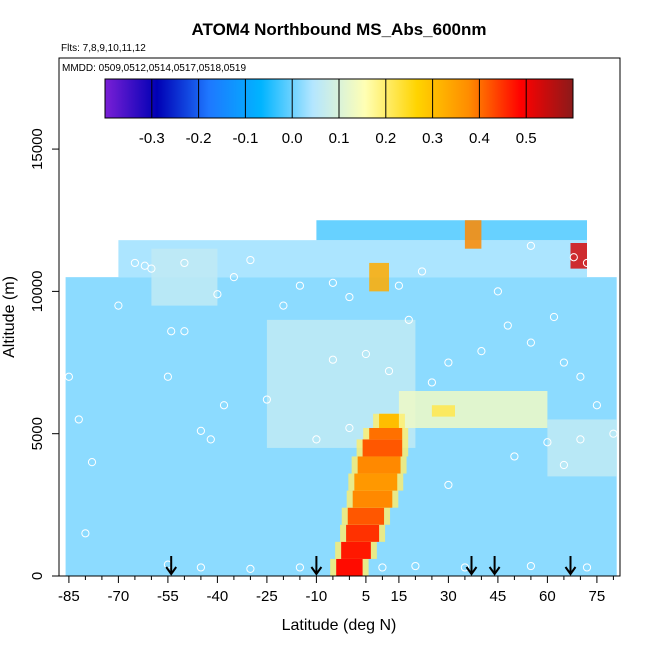 This screenshot has width=650, height=650. I want to click on x-tick-label: -70, so click(119, 596).